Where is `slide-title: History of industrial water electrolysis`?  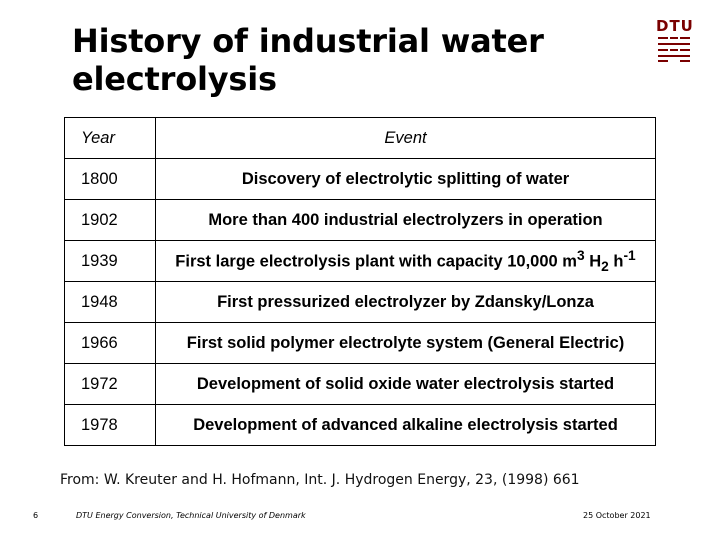
slide-title: History of industrial water electrolysis is located at coordinates (352, 60).